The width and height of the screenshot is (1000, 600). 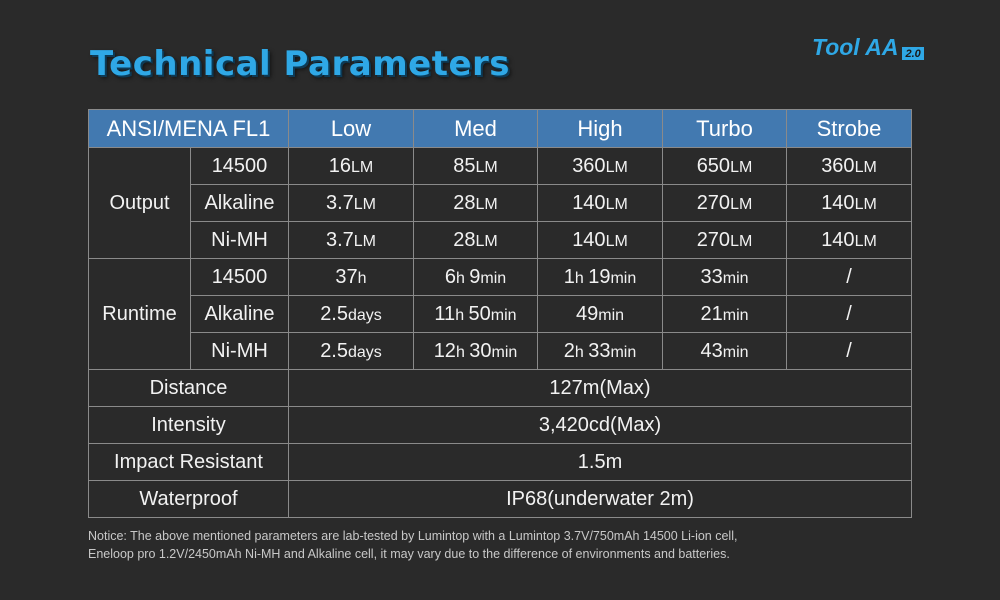 What do you see at coordinates (724, 314) in the screenshot?
I see `runtime-value-cell: 21min` at bounding box center [724, 314].